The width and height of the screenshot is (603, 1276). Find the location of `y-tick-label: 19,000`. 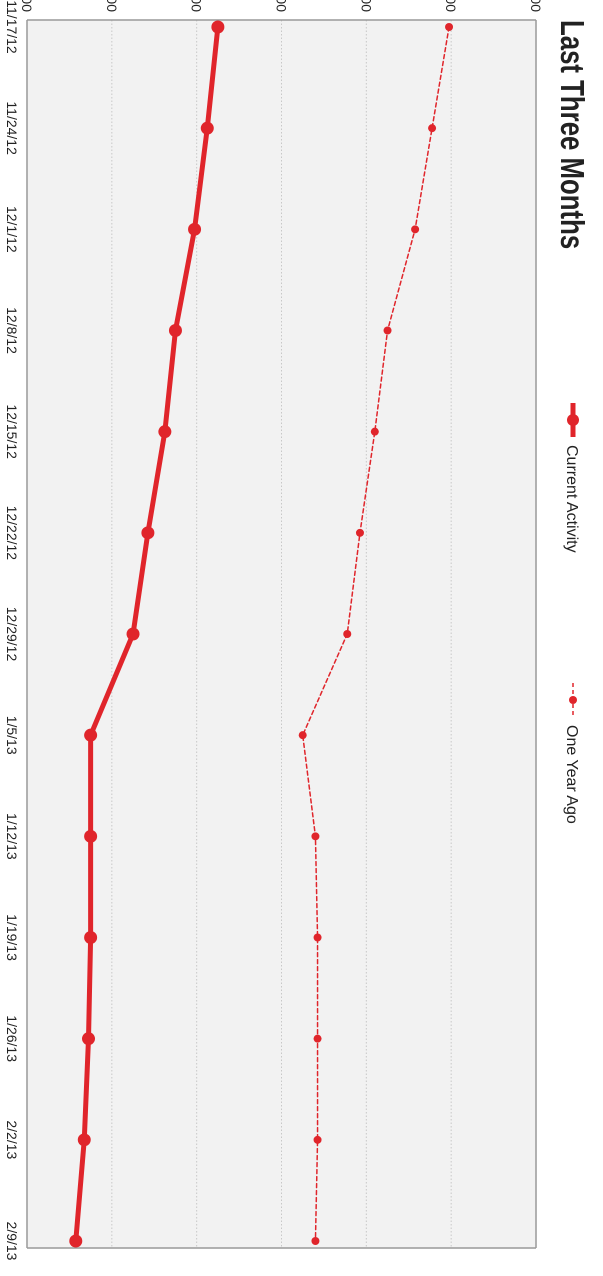

y-tick-label: 19,000 is located at coordinates (366, 6).